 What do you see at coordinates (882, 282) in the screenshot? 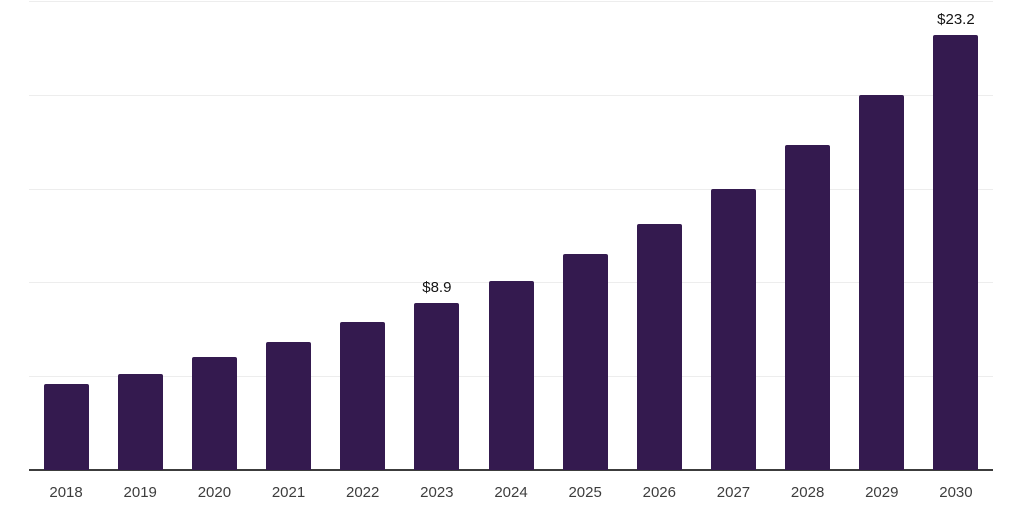
I see `bar-2029` at bounding box center [882, 282].